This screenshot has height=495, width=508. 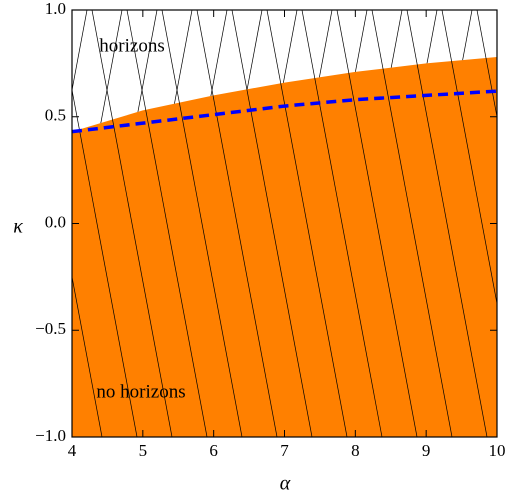 I want to click on x-tick-label: 9, so click(x=426, y=450).